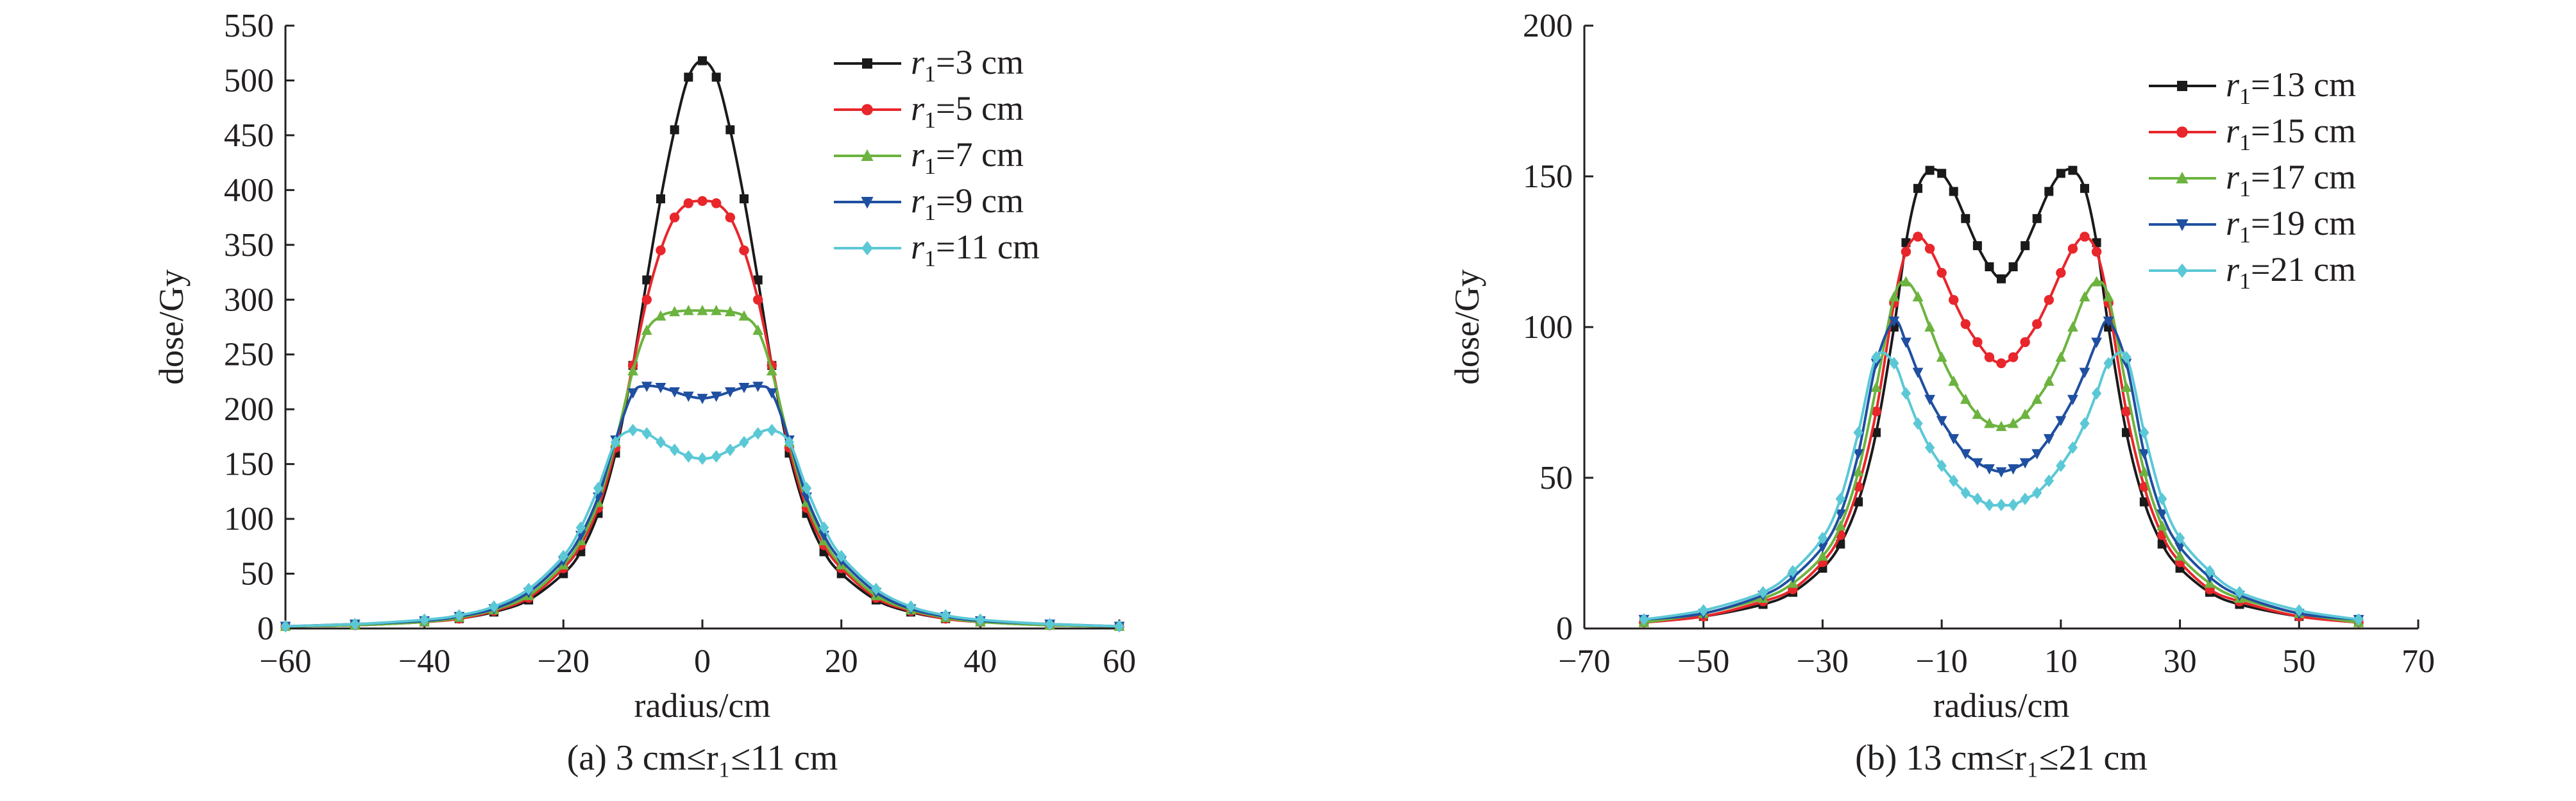 This screenshot has height=801, width=2576. I want to click on y-tick-label: 100, so click(249, 519).